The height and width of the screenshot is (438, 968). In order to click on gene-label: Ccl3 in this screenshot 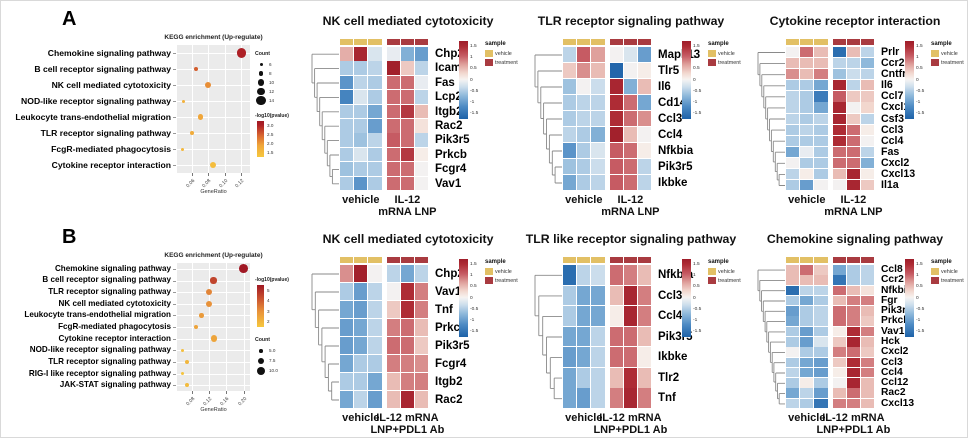, I will do `click(670, 295)`.